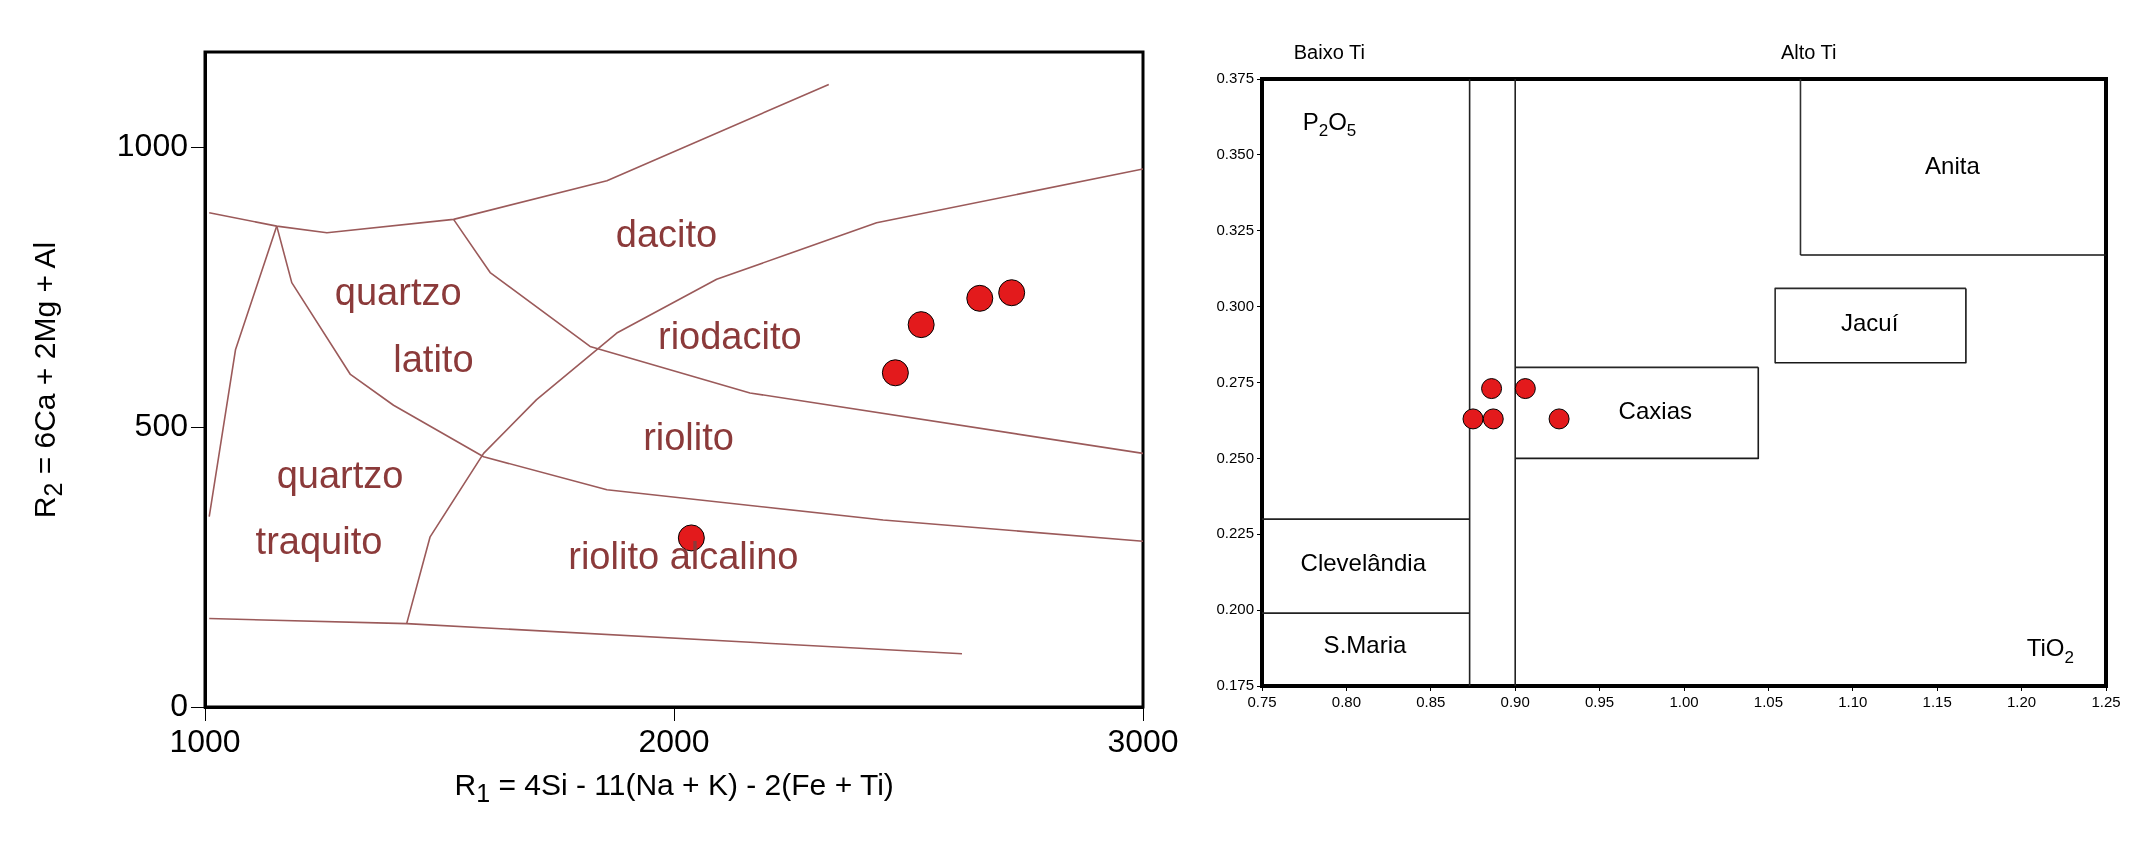  What do you see at coordinates (2106, 702) in the screenshot?
I see `x-tick-label: 1.25` at bounding box center [2106, 702].